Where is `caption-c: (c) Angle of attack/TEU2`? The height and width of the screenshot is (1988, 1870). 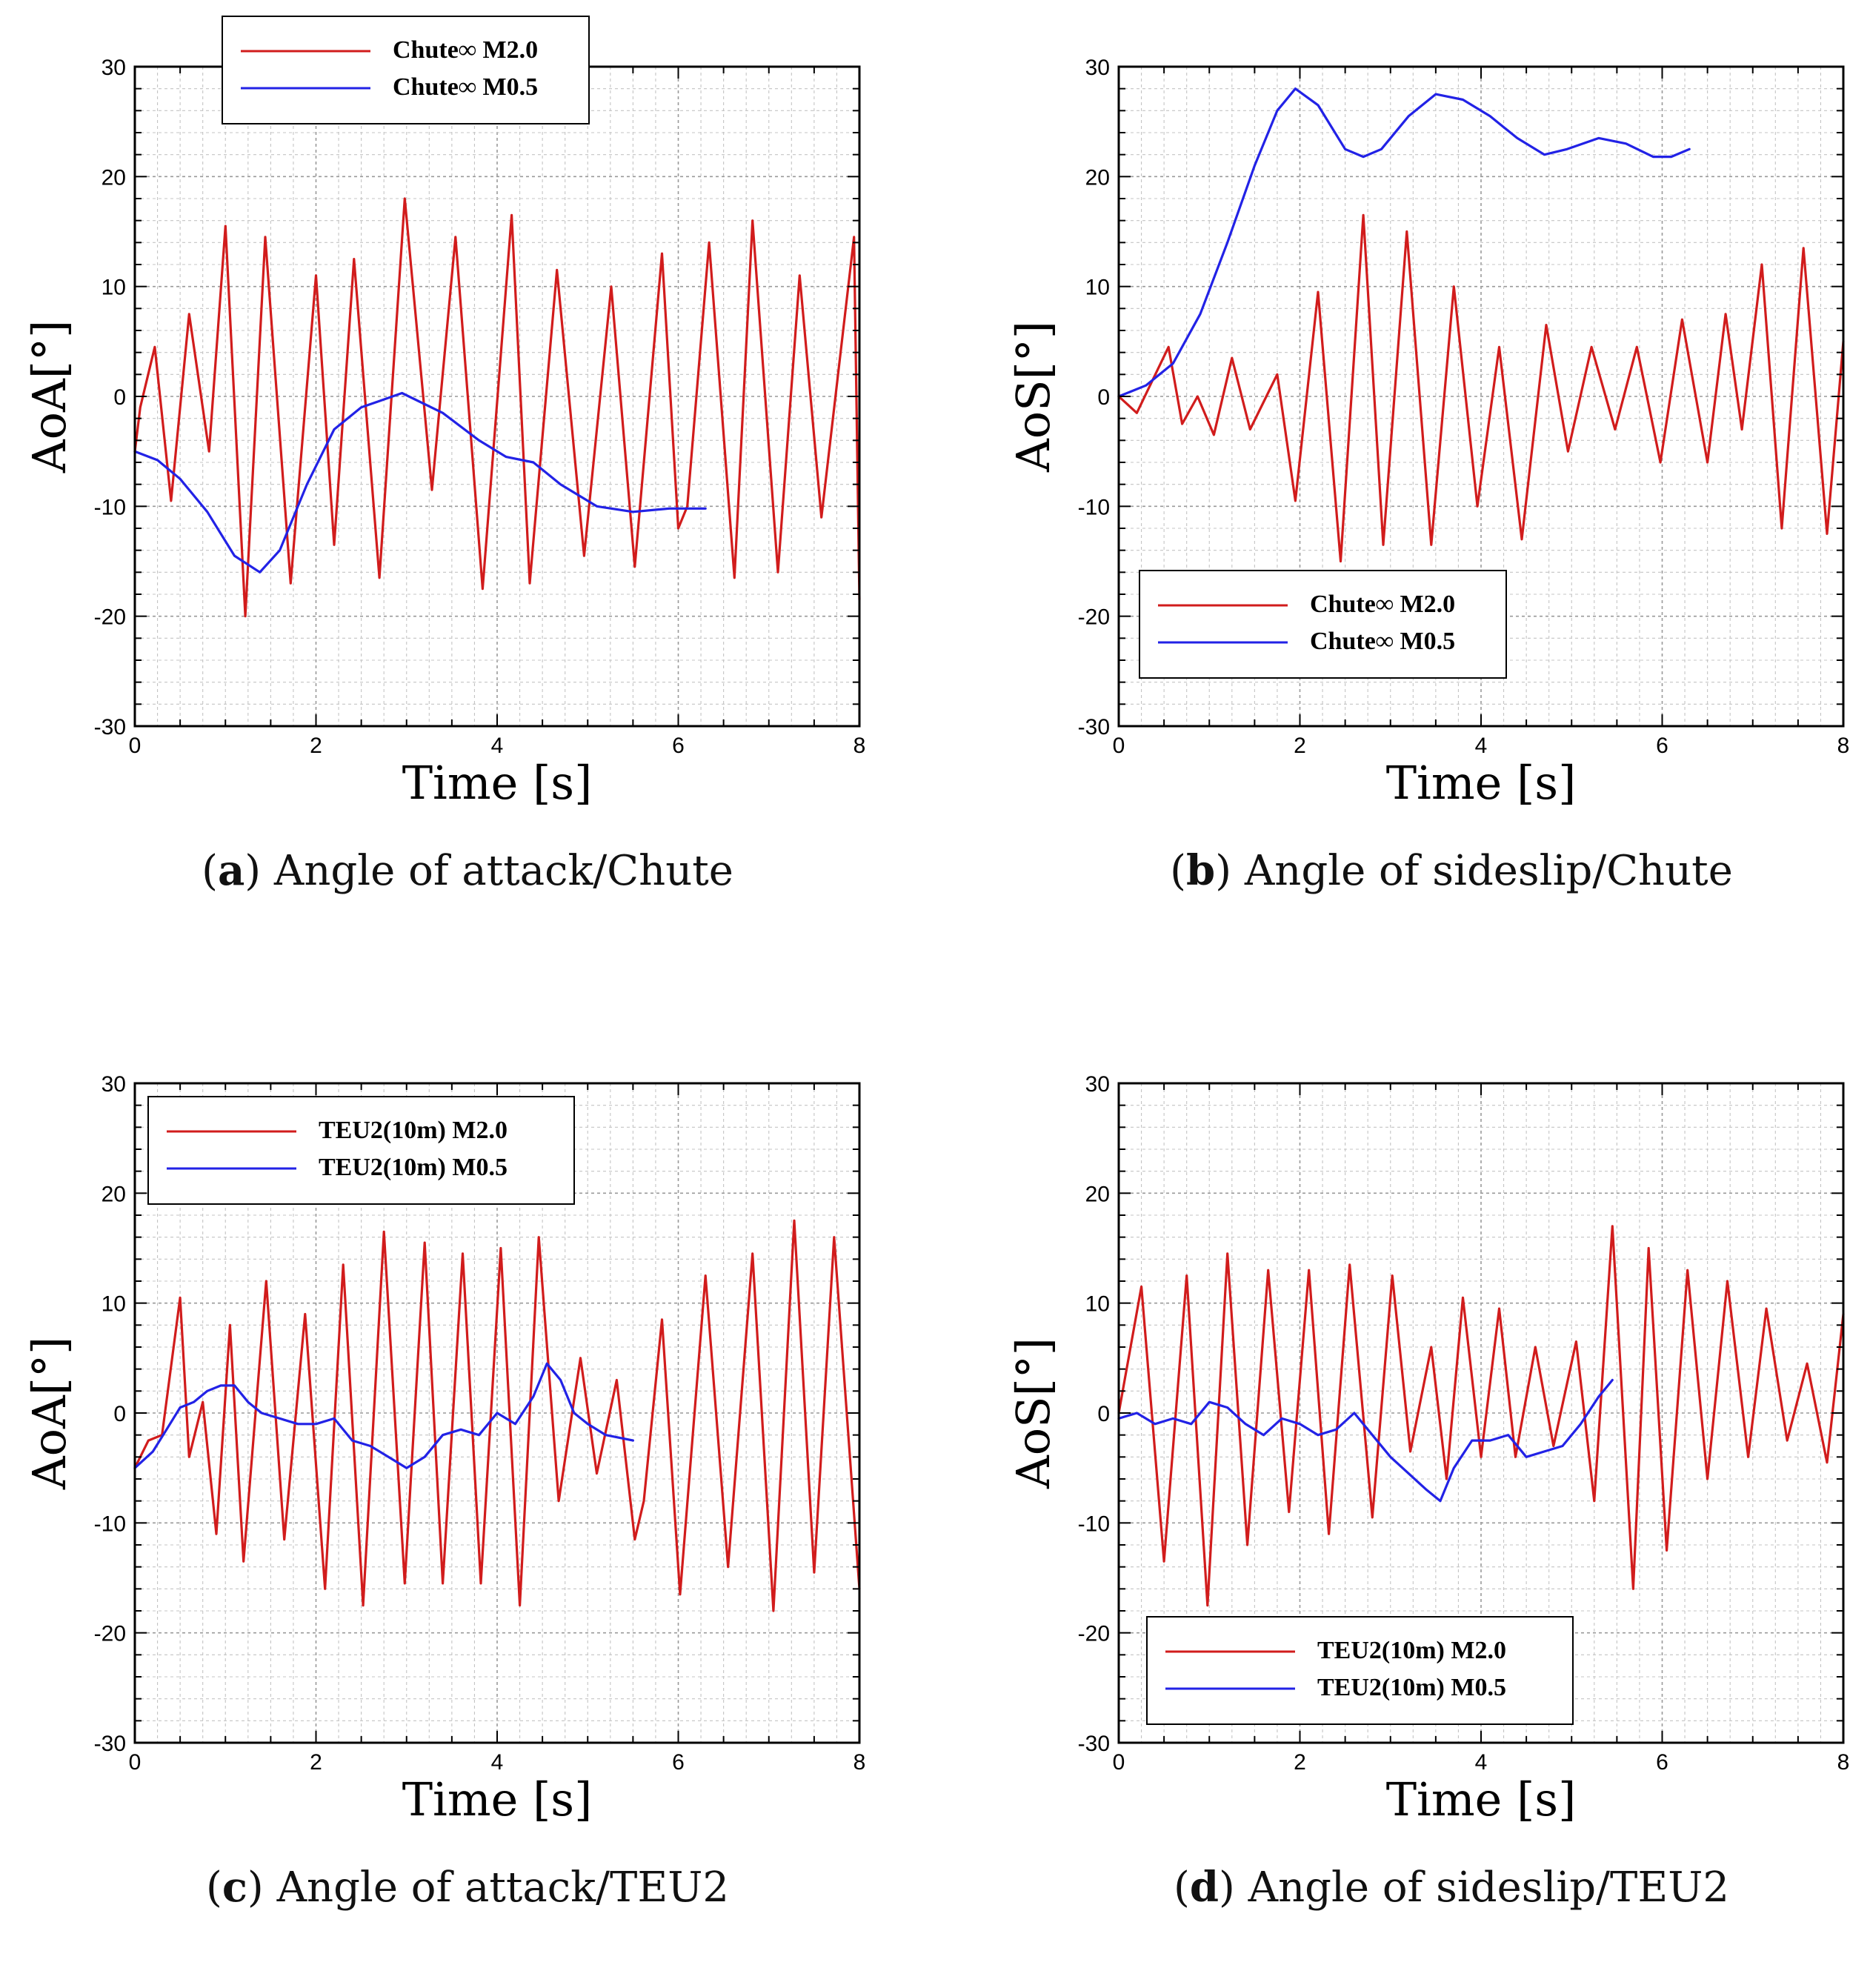 caption-c: (c) Angle of attack/TEU2 is located at coordinates (467, 1887).